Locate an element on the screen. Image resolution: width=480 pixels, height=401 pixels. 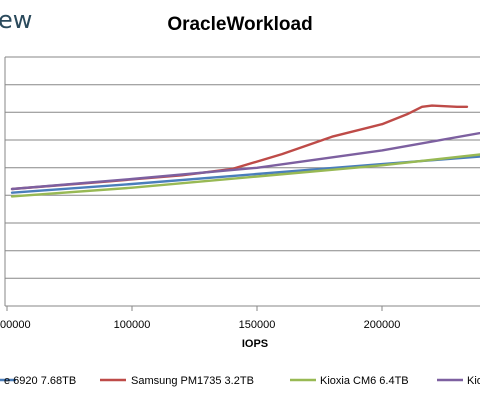
x-tick-label: 00000 is located at coordinates (15, 325).